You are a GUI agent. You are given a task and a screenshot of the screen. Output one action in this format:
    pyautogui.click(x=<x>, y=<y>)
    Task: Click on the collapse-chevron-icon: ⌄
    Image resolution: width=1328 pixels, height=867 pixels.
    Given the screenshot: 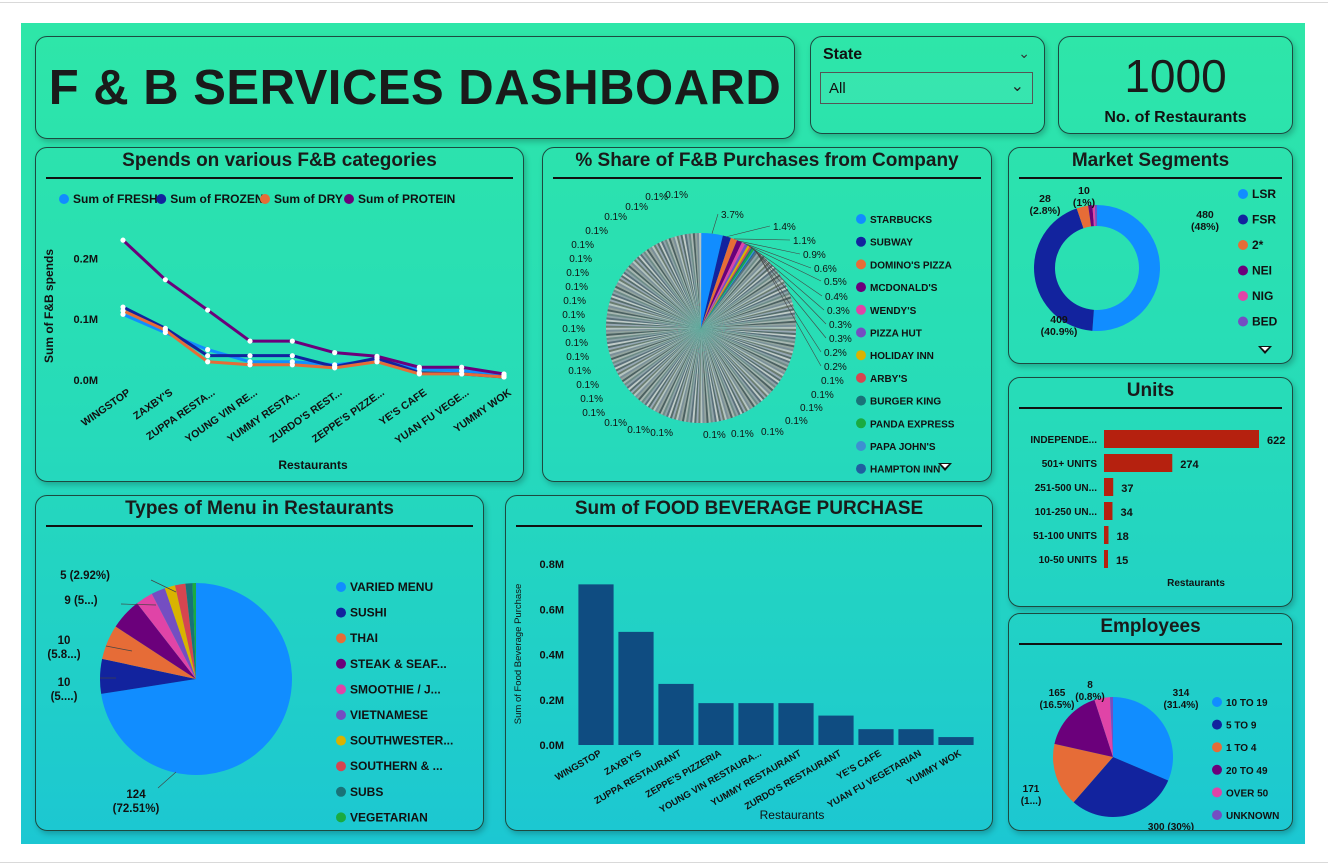 What is the action you would take?
    pyautogui.click(x=1024, y=53)
    